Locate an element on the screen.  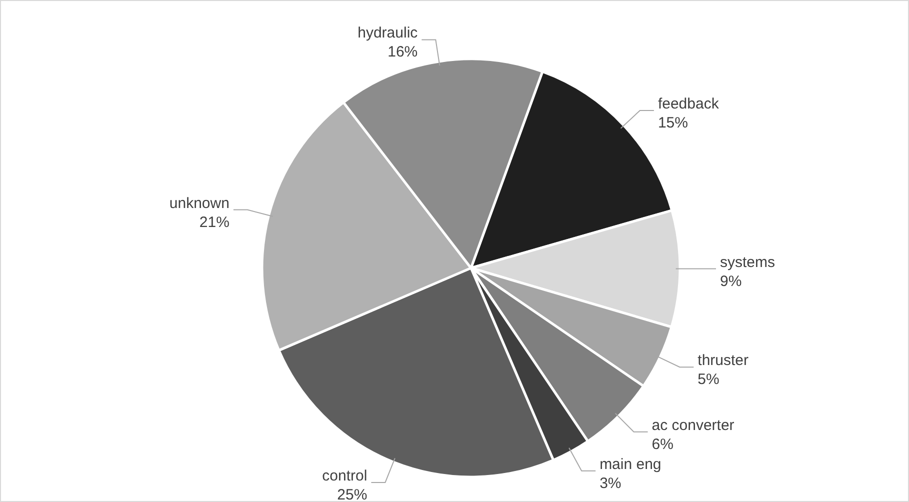
data-label: 16% is located at coordinates (403, 52).